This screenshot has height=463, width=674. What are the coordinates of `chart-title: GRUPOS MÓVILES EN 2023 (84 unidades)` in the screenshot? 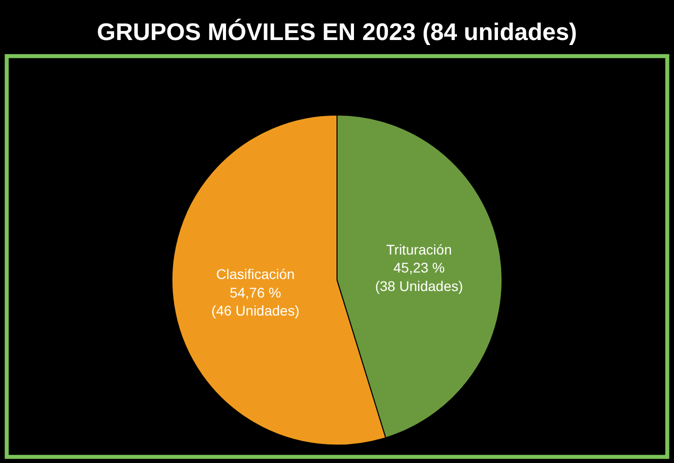 It's located at (337, 32).